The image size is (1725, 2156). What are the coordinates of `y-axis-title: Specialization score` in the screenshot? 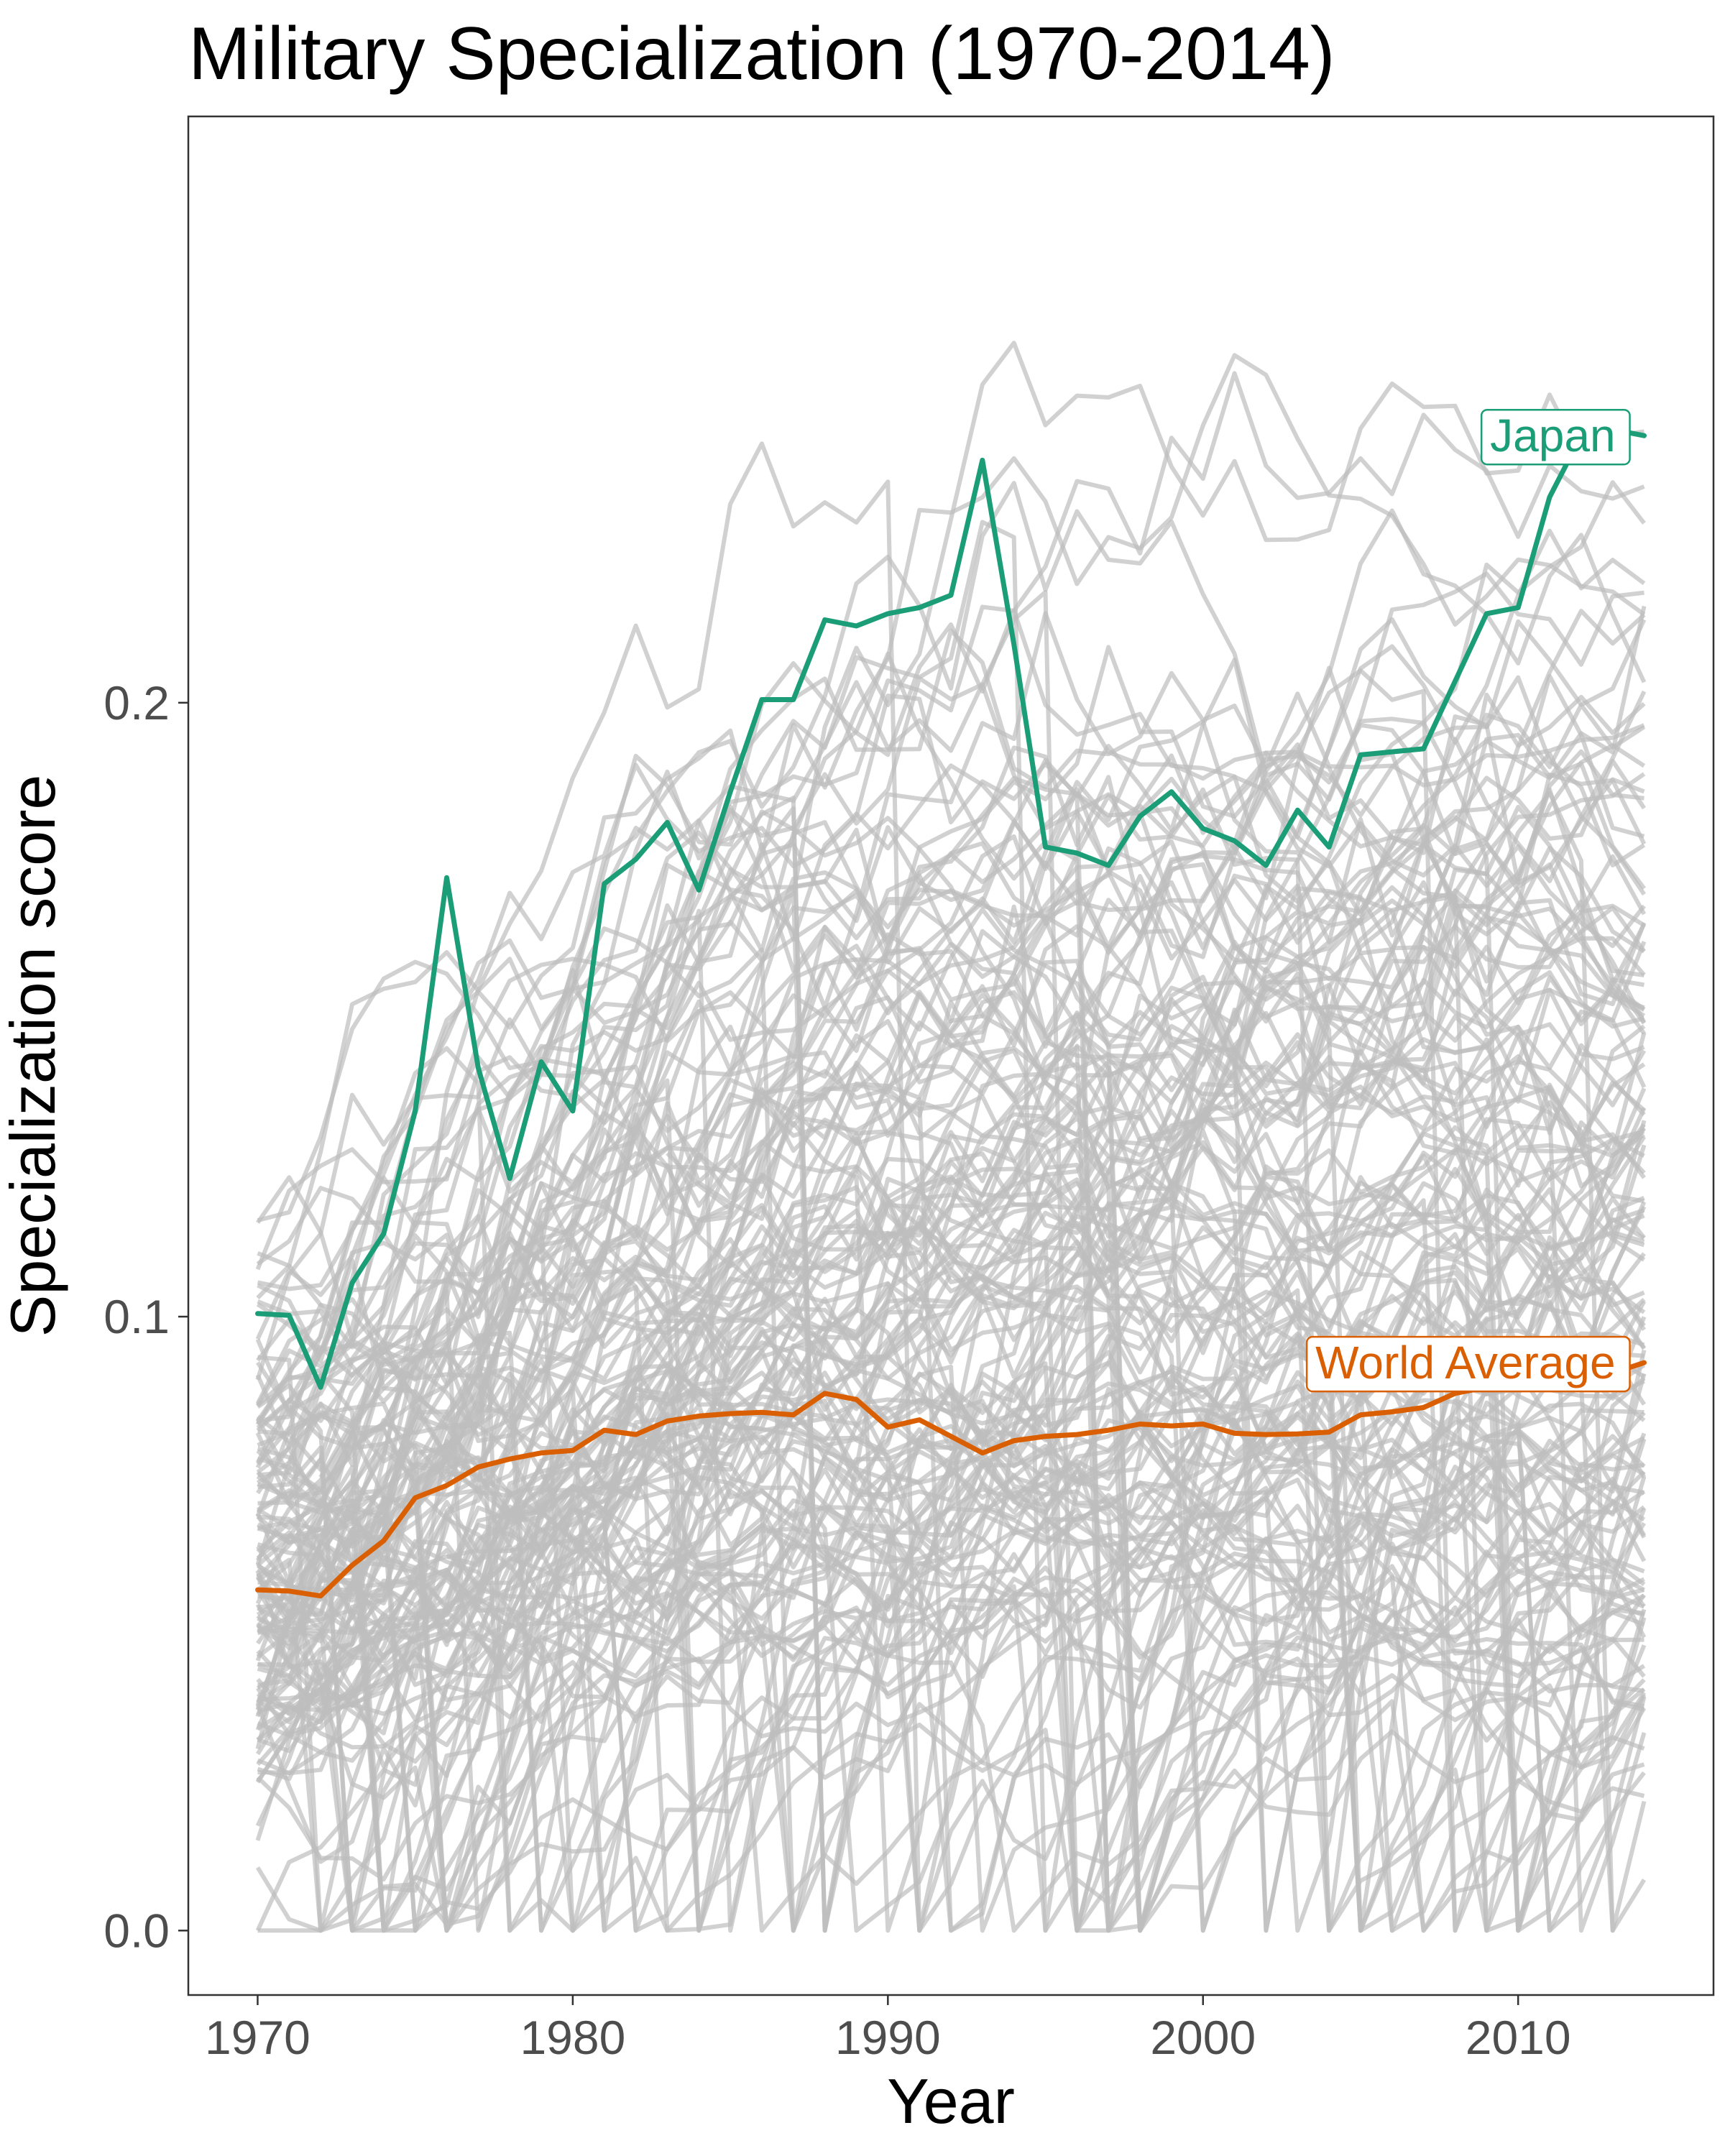 It's located at (34, 1056).